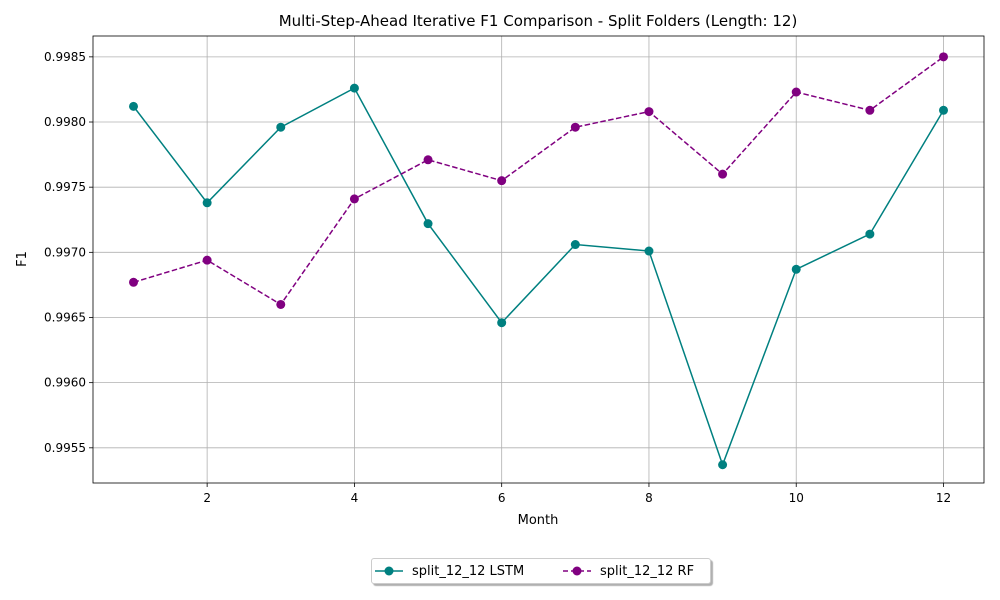 The height and width of the screenshot is (600, 1000). What do you see at coordinates (538, 520) in the screenshot?
I see `x-axis-label: Month` at bounding box center [538, 520].